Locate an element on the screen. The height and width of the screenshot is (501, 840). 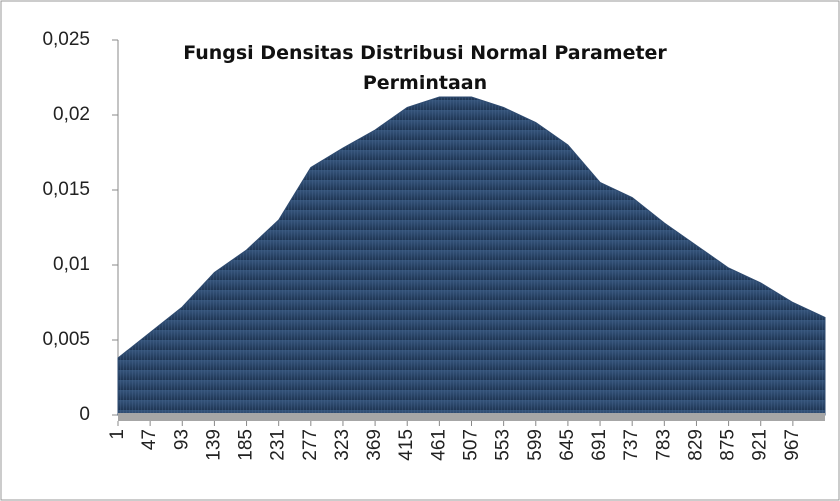
x-tick-label: 369 is located at coordinates (374, 445).